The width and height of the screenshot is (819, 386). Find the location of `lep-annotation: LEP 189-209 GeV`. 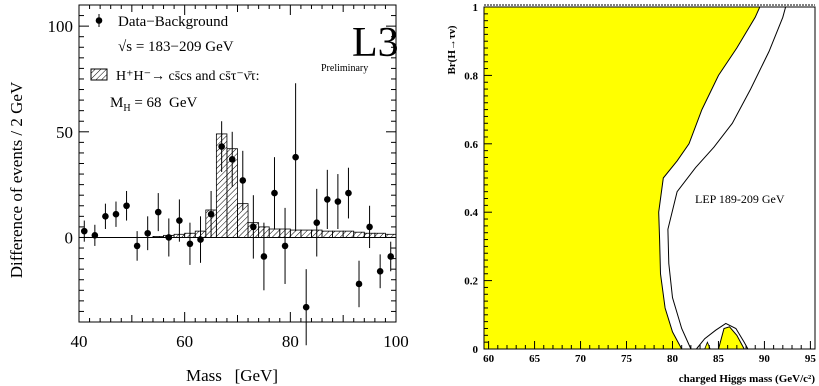

lep-annotation: LEP 189-209 GeV is located at coordinates (740, 199).